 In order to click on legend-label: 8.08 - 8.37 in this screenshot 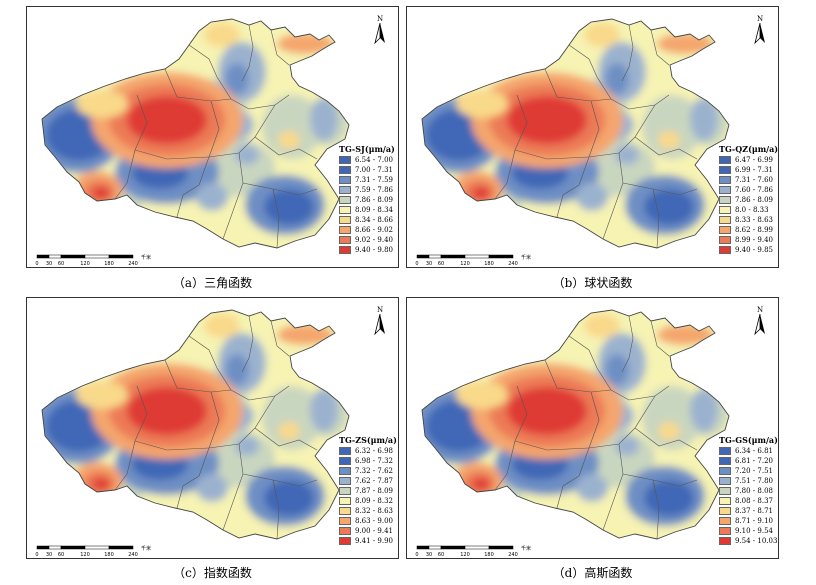, I will do `click(754, 500)`.